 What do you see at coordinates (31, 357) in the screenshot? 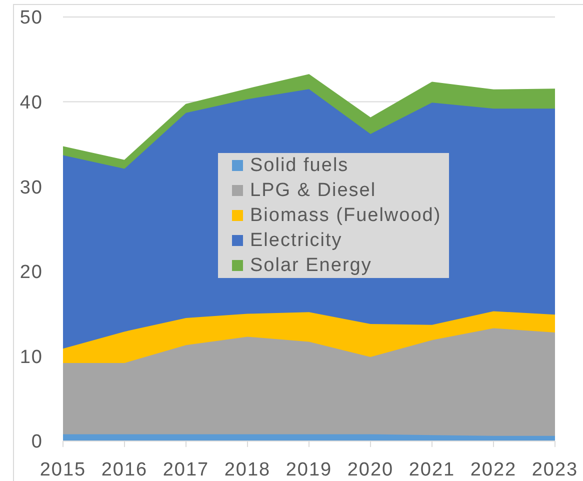
I see `y-tick-label: 10` at bounding box center [31, 357].